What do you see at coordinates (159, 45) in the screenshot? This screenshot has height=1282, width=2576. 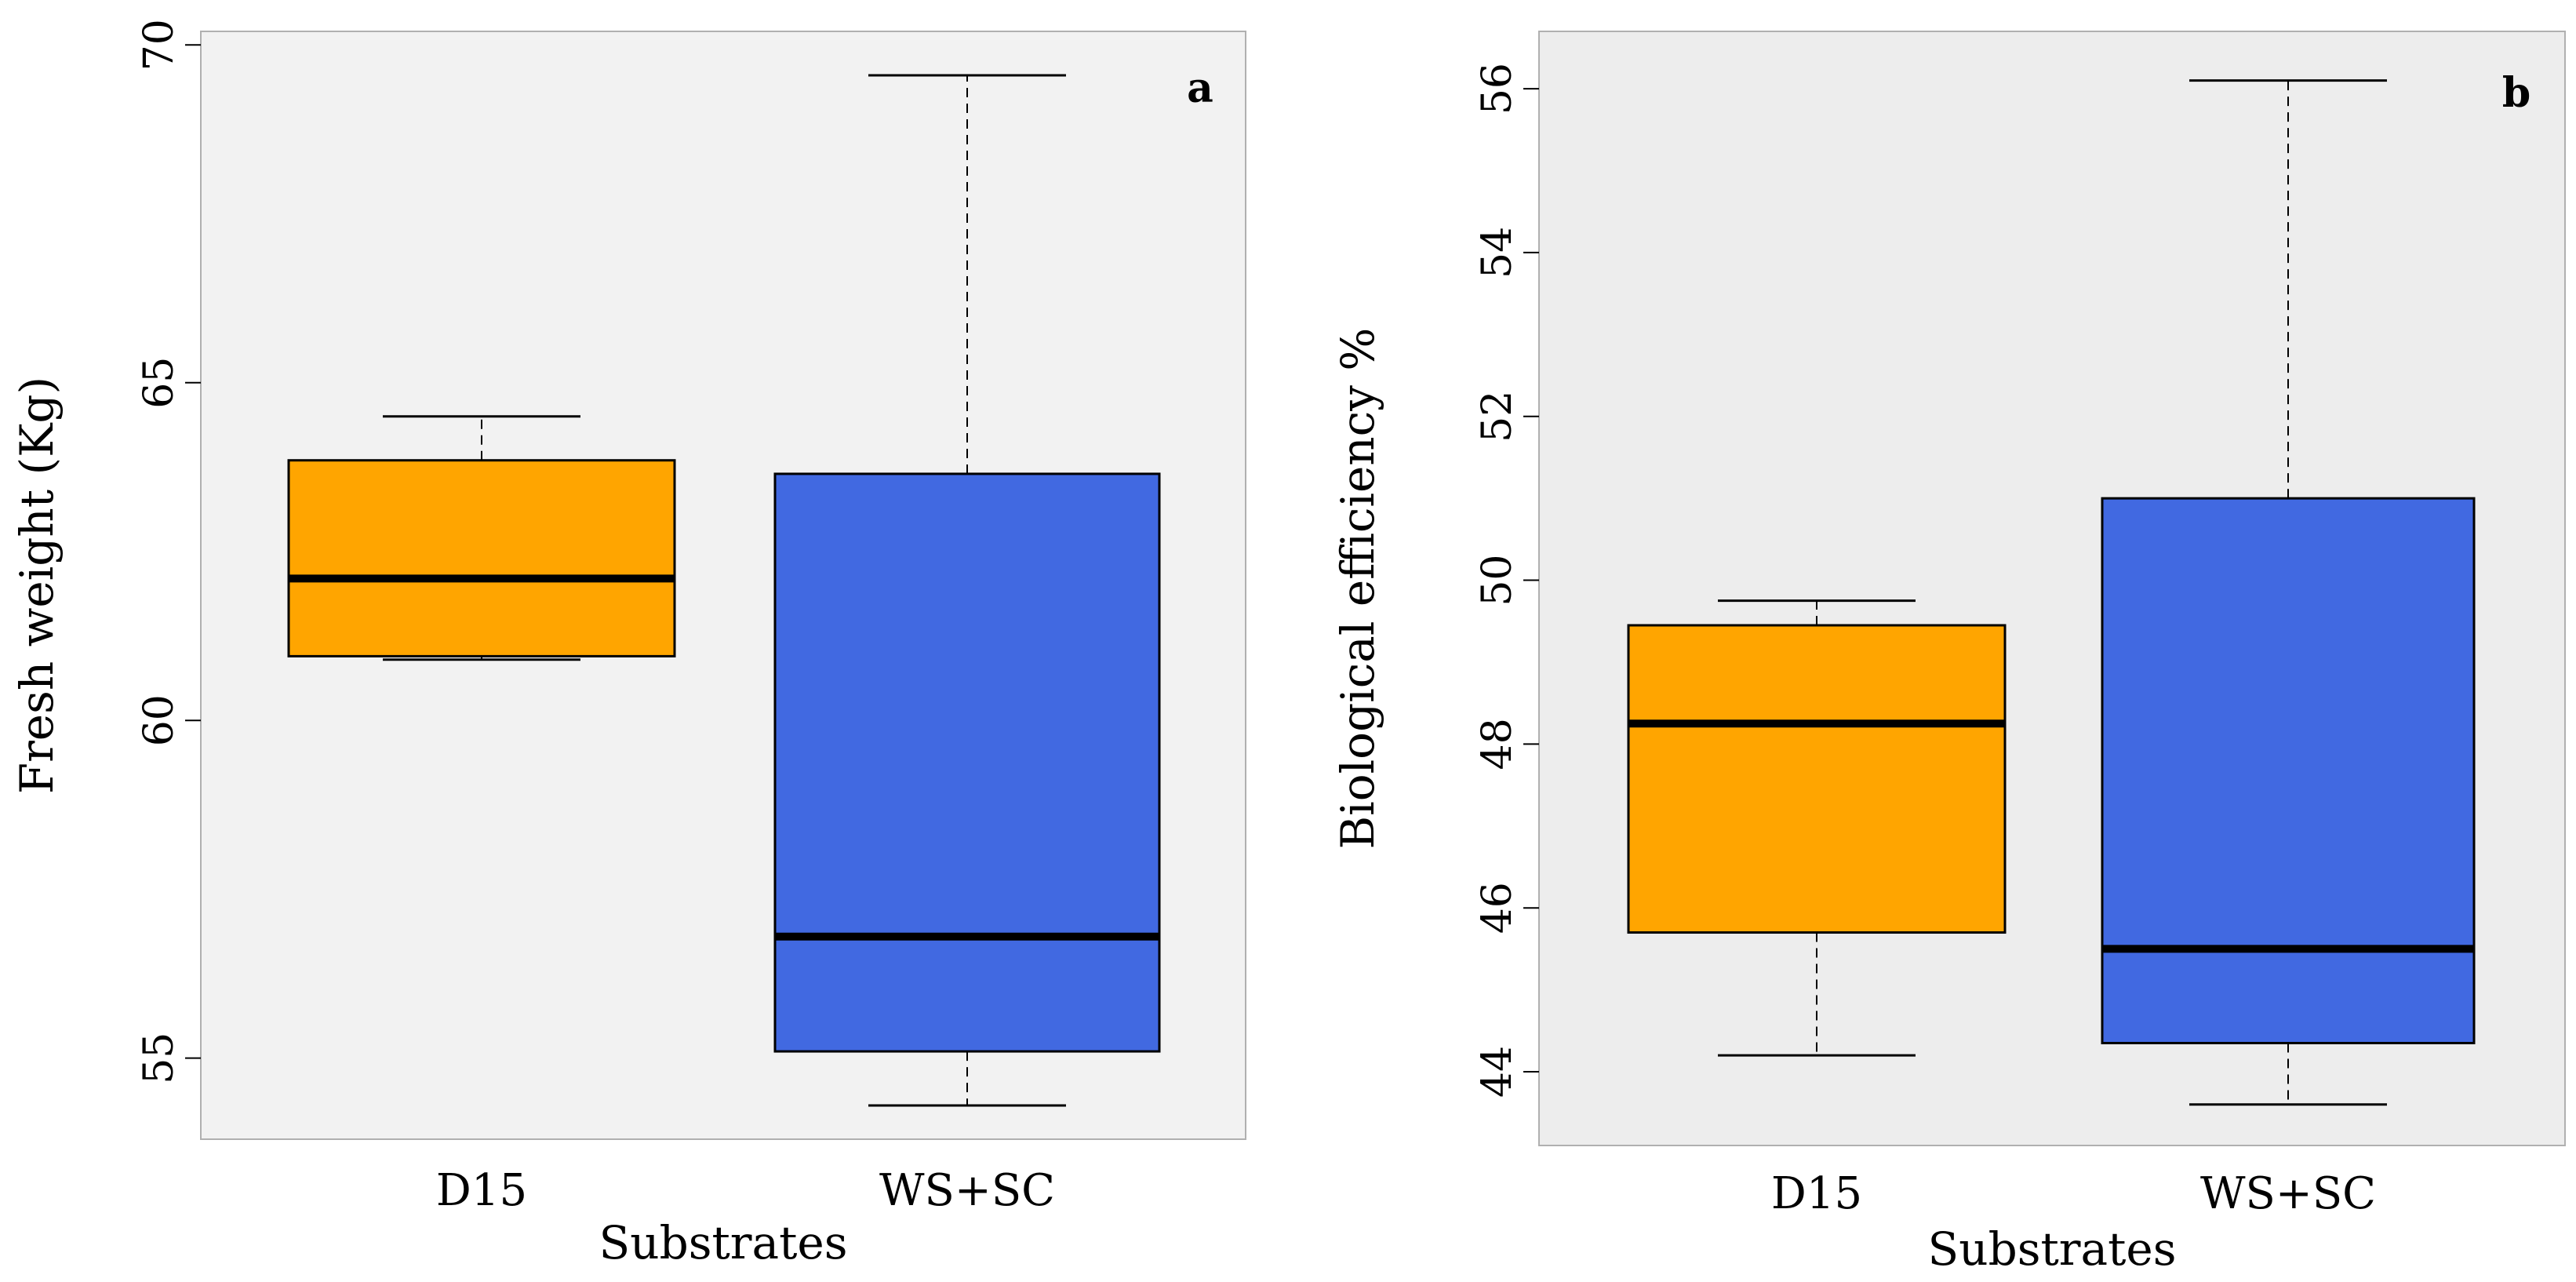 I see `y-tick-label: 70` at bounding box center [159, 45].